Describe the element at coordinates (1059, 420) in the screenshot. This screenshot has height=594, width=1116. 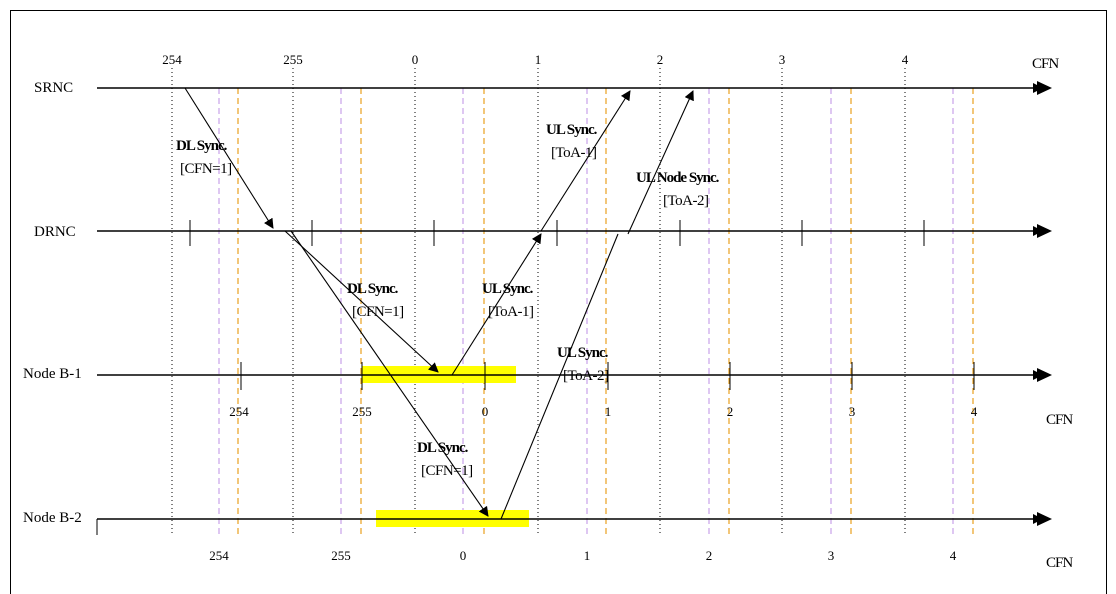
I see `cfn-unit-nodeb1: CFN` at that location.